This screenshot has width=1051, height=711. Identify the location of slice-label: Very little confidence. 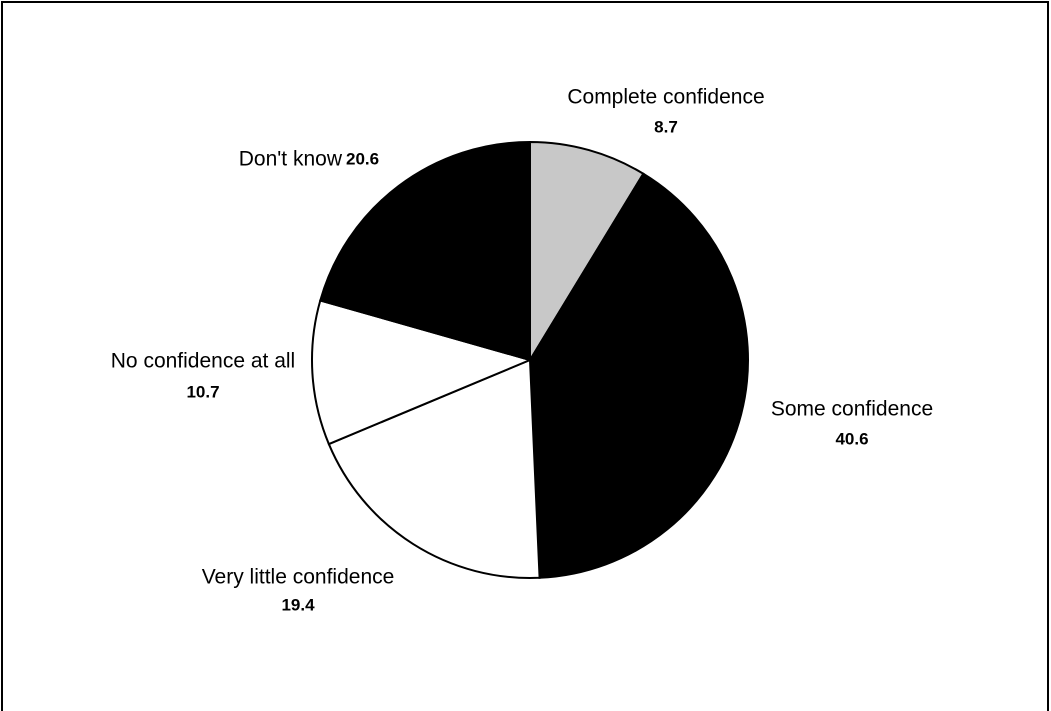
(298, 577).